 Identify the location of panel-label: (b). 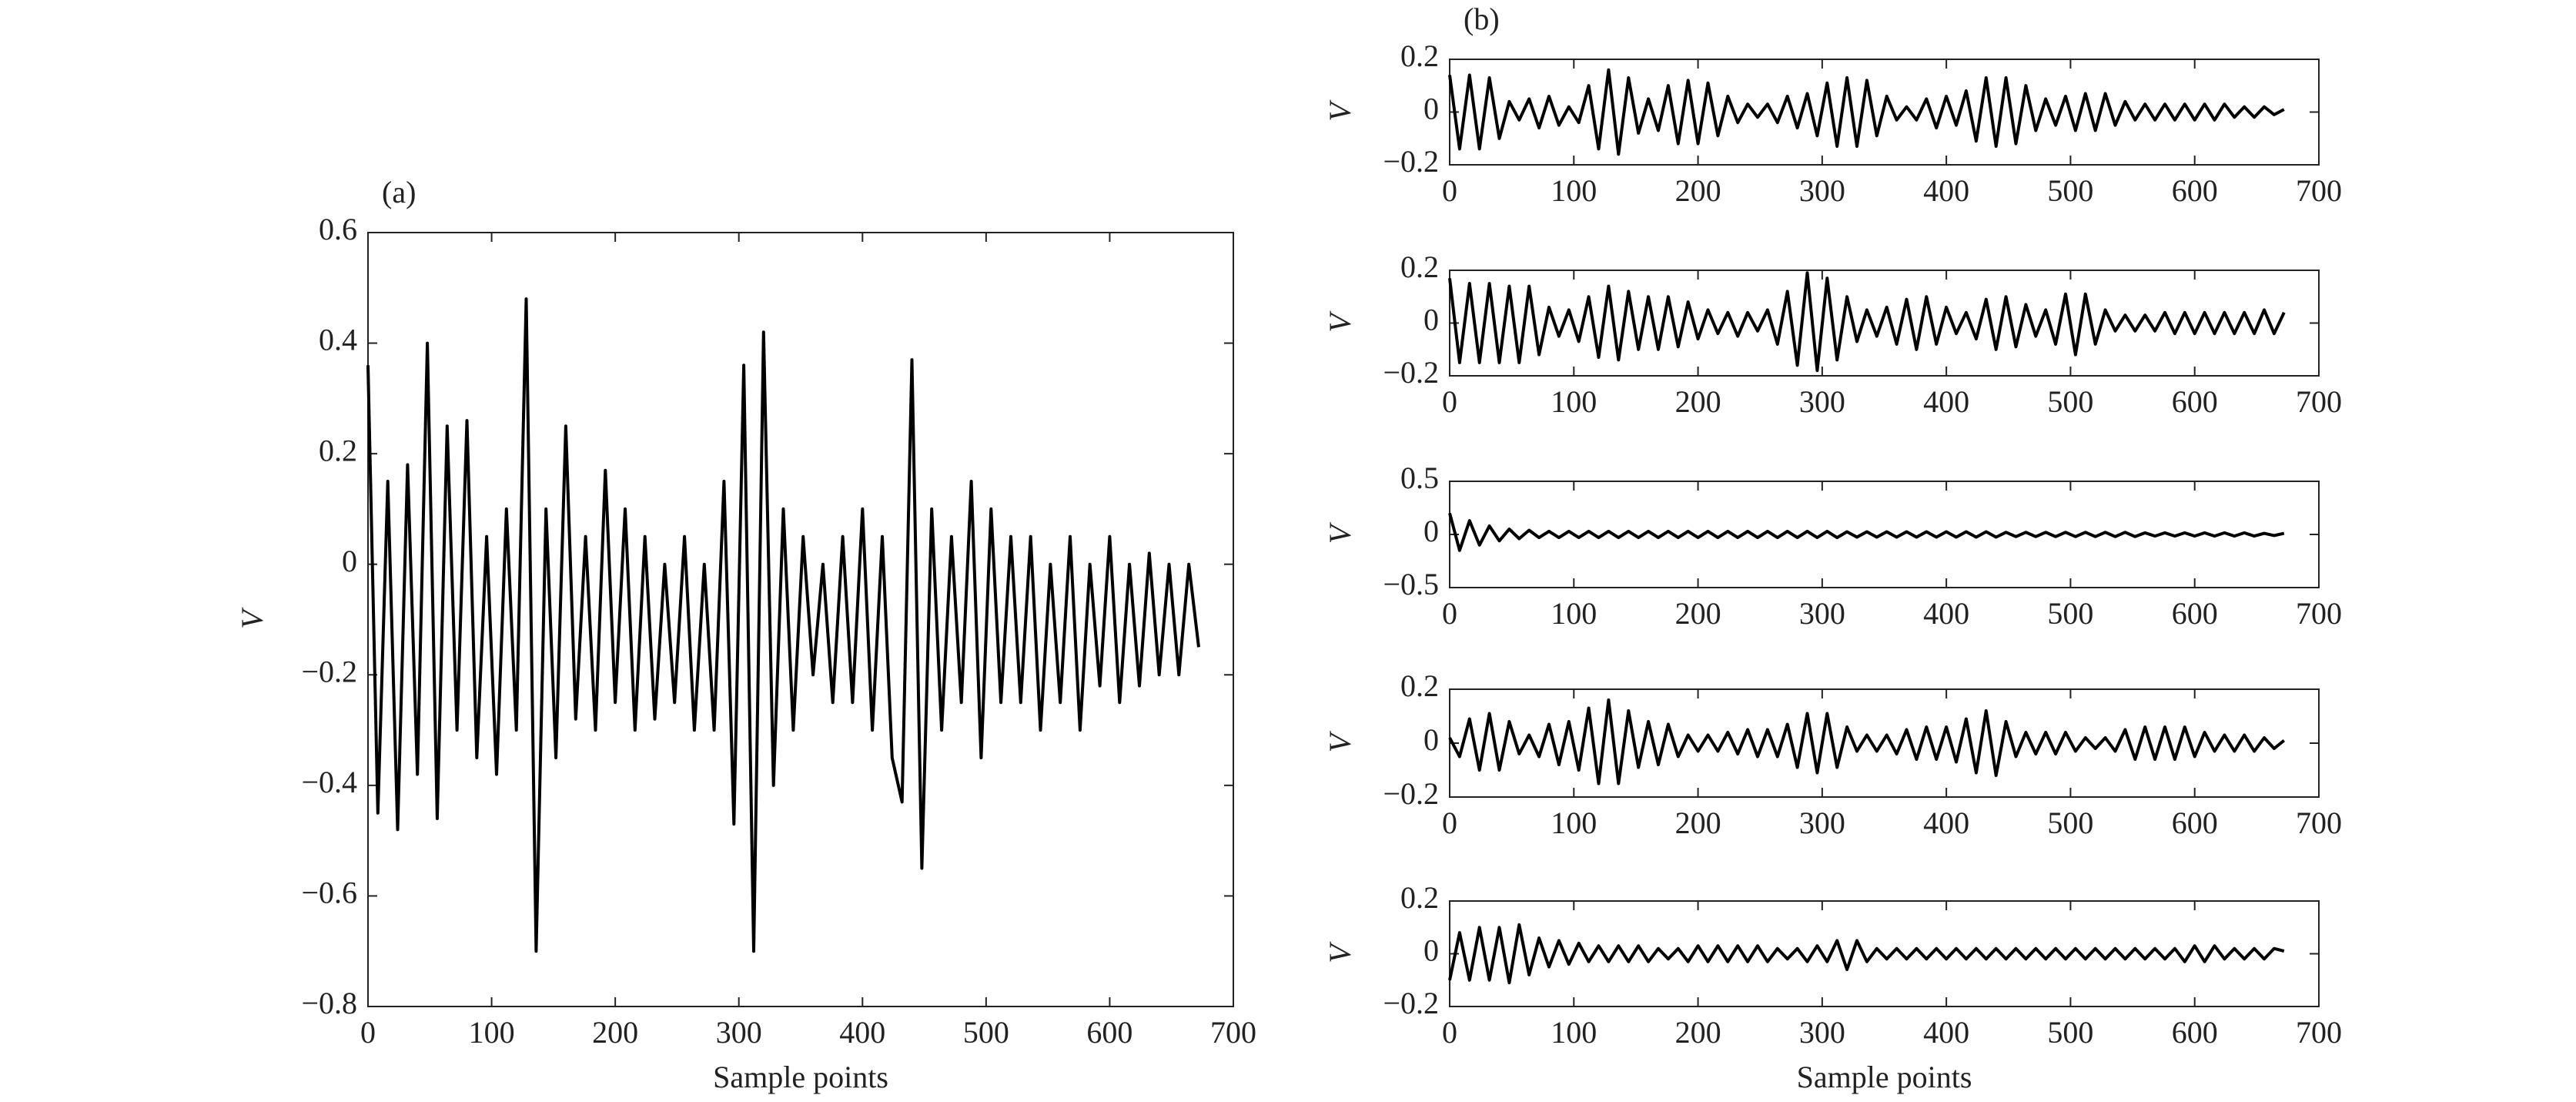
(1482, 19).